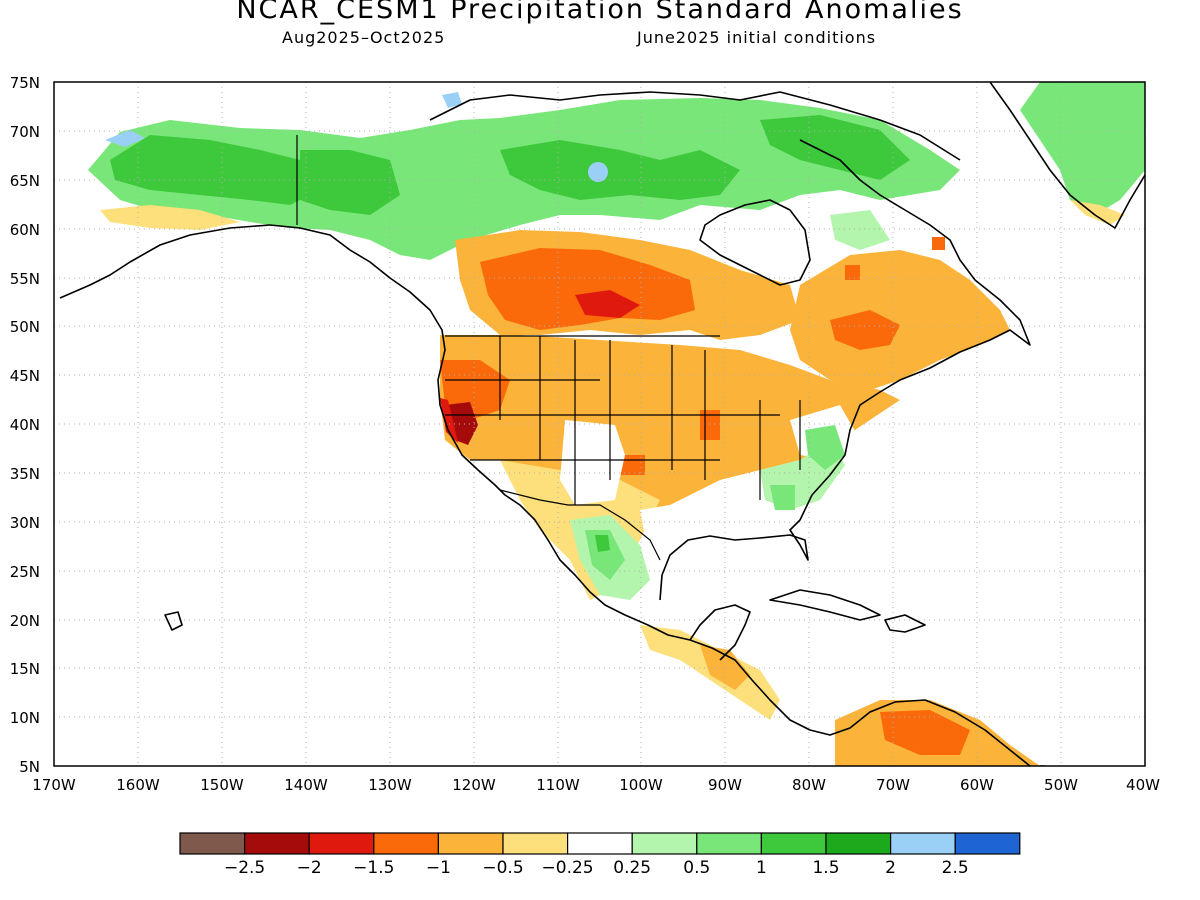 Image resolution: width=1200 pixels, height=900 pixels. Describe the element at coordinates (390, 785) in the screenshot. I see `lon-tick-label: 130W` at that location.